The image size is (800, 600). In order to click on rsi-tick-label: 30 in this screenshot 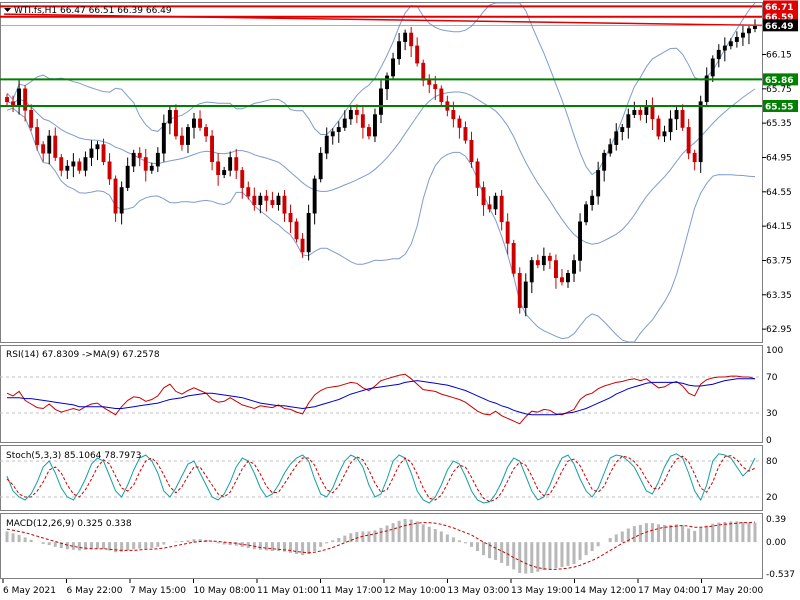, I will do `click(772, 414)`.